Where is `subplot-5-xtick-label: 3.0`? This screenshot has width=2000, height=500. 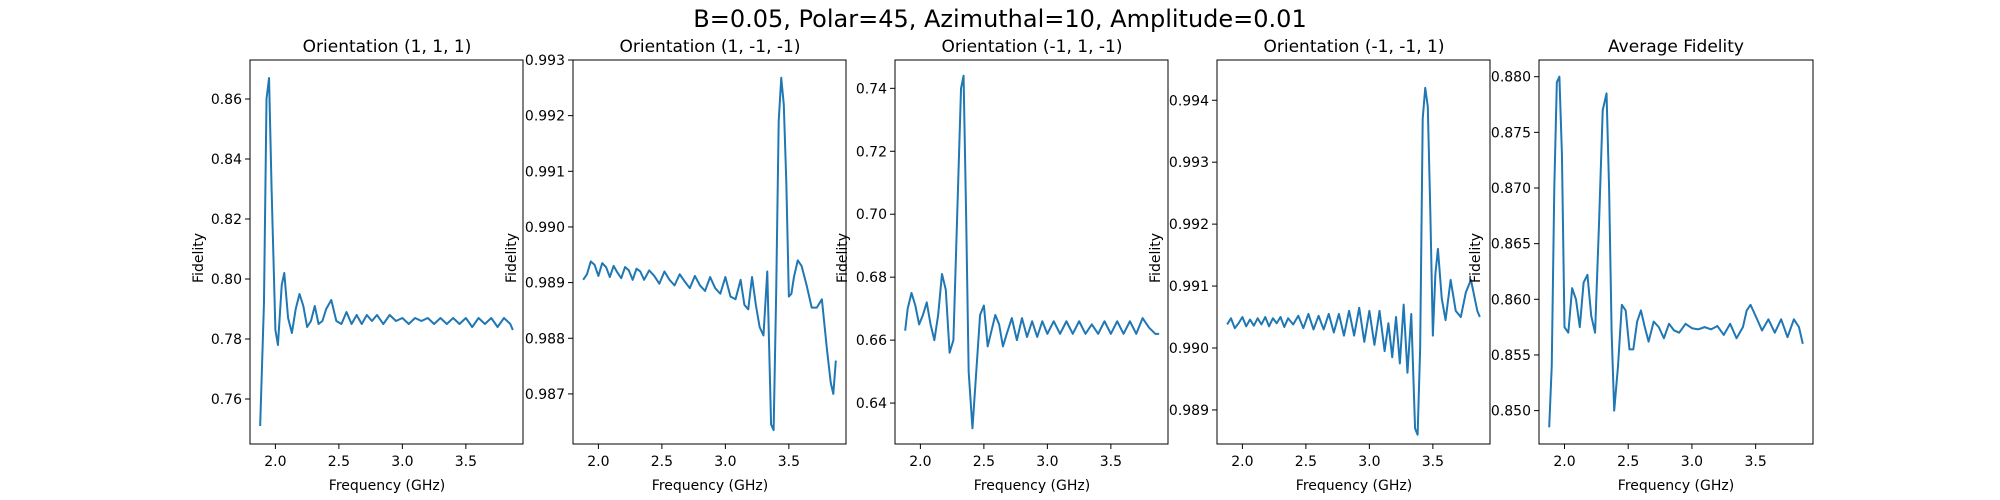
subplot-5-xtick-label: 3.0 is located at coordinates (1692, 462).